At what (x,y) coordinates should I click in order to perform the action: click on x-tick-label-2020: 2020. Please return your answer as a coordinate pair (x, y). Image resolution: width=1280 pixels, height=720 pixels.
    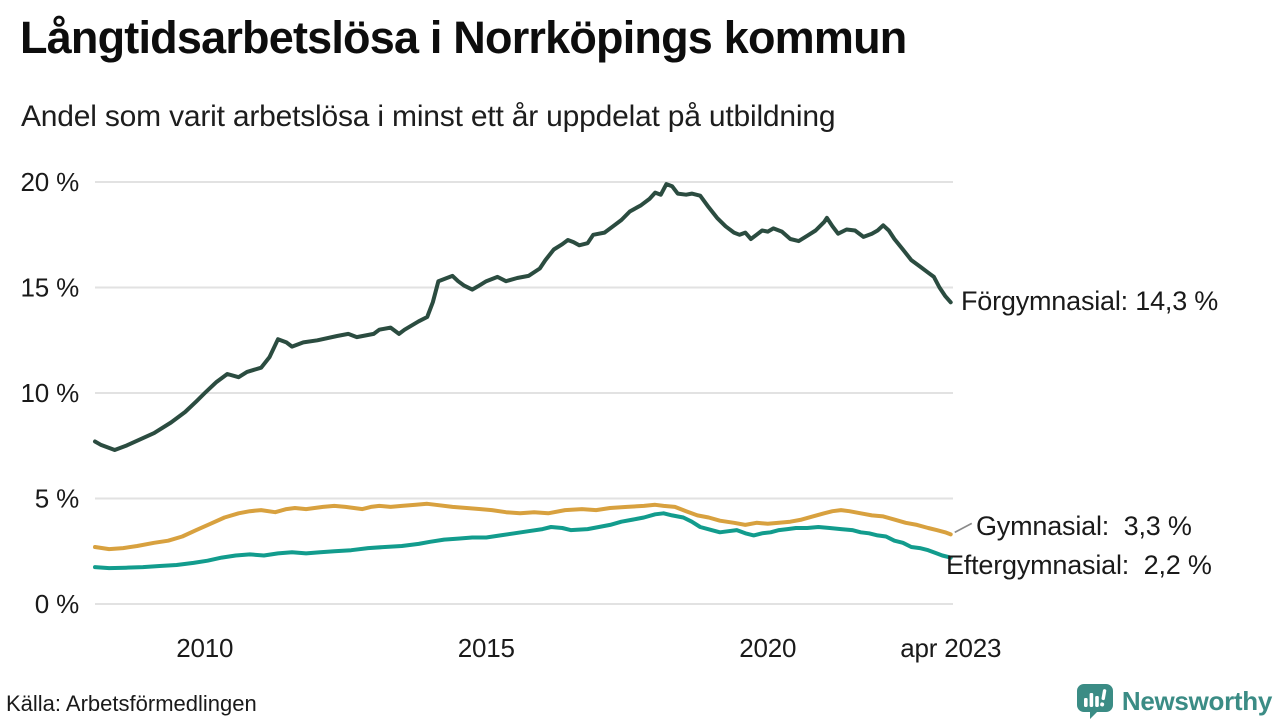
    Looking at the image, I should click on (767, 648).